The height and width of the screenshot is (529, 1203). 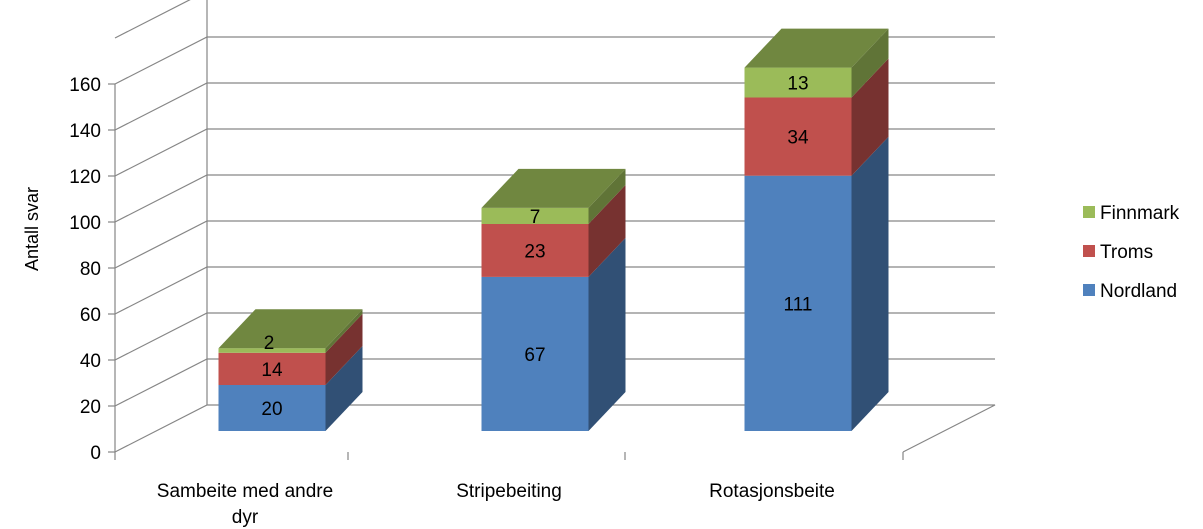 I want to click on y-axis-title: Antall svar, so click(x=32, y=229).